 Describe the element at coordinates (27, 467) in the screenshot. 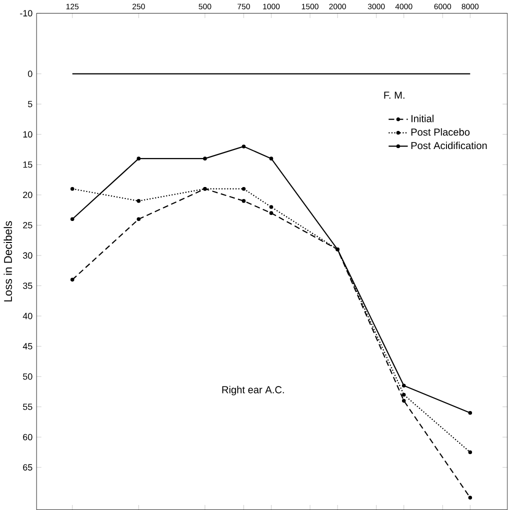

I see `y-tick-label: 65` at that location.